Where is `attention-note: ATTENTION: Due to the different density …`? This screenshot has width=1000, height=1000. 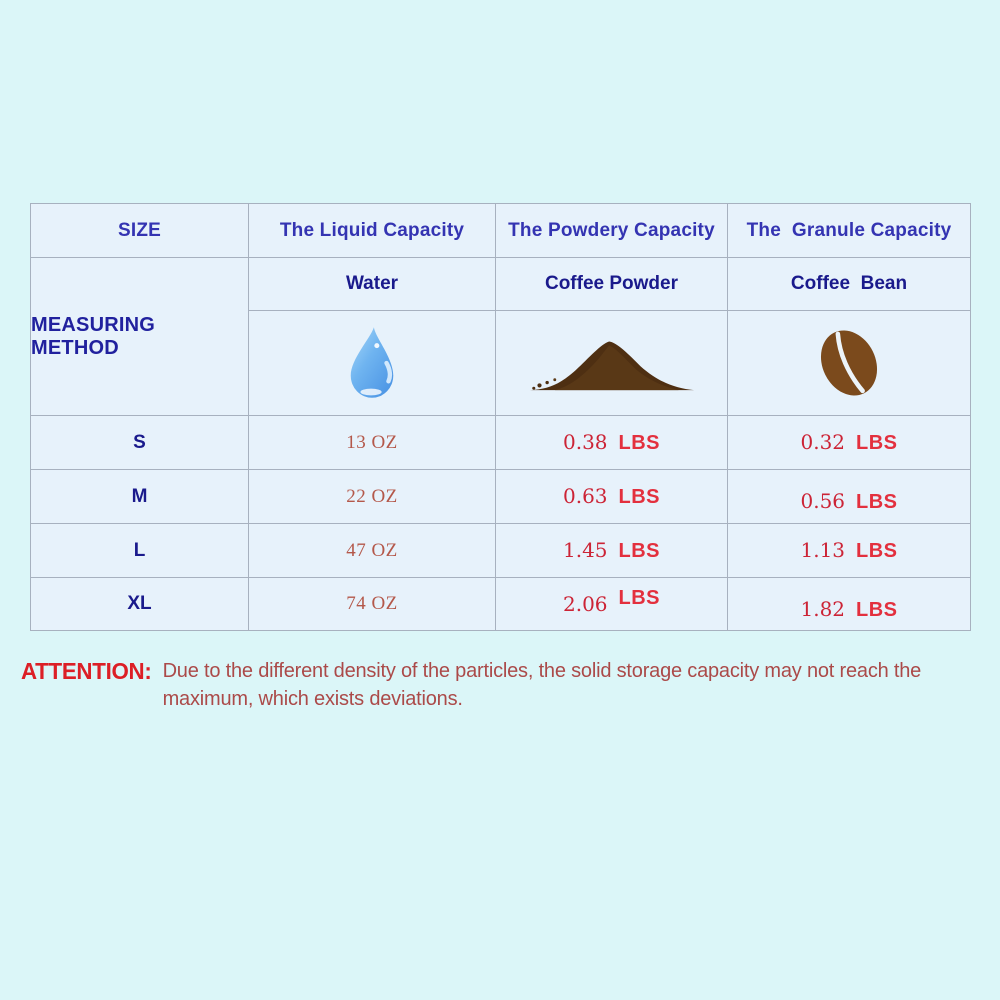 attention-note: ATTENTION: Due to the different density … is located at coordinates (500, 685).